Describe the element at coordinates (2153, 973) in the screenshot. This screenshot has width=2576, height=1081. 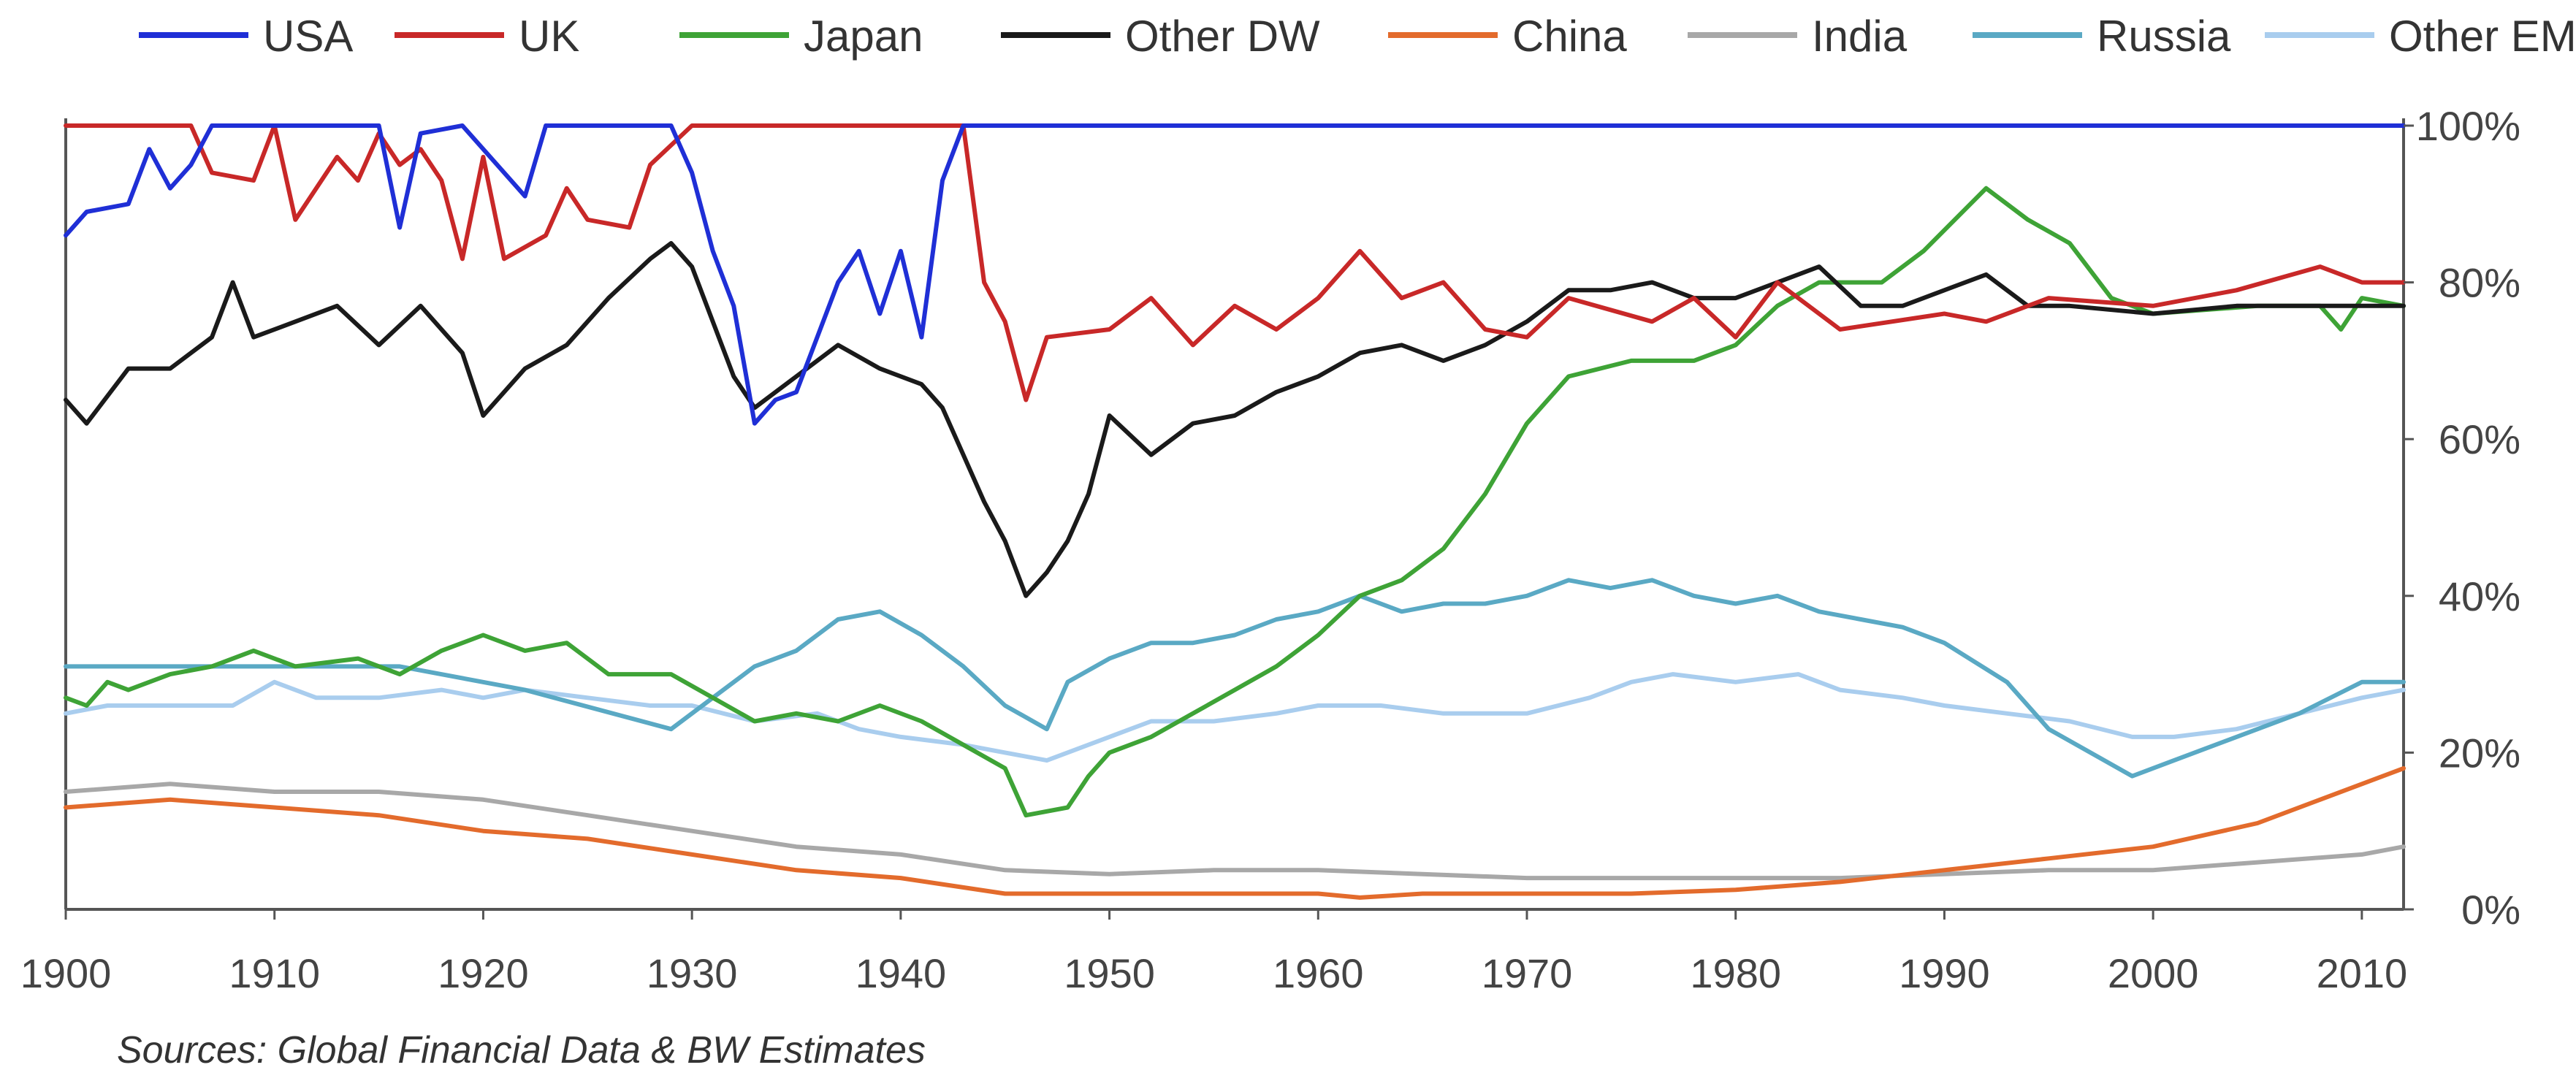
I see `x-tick-label: 2000` at that location.